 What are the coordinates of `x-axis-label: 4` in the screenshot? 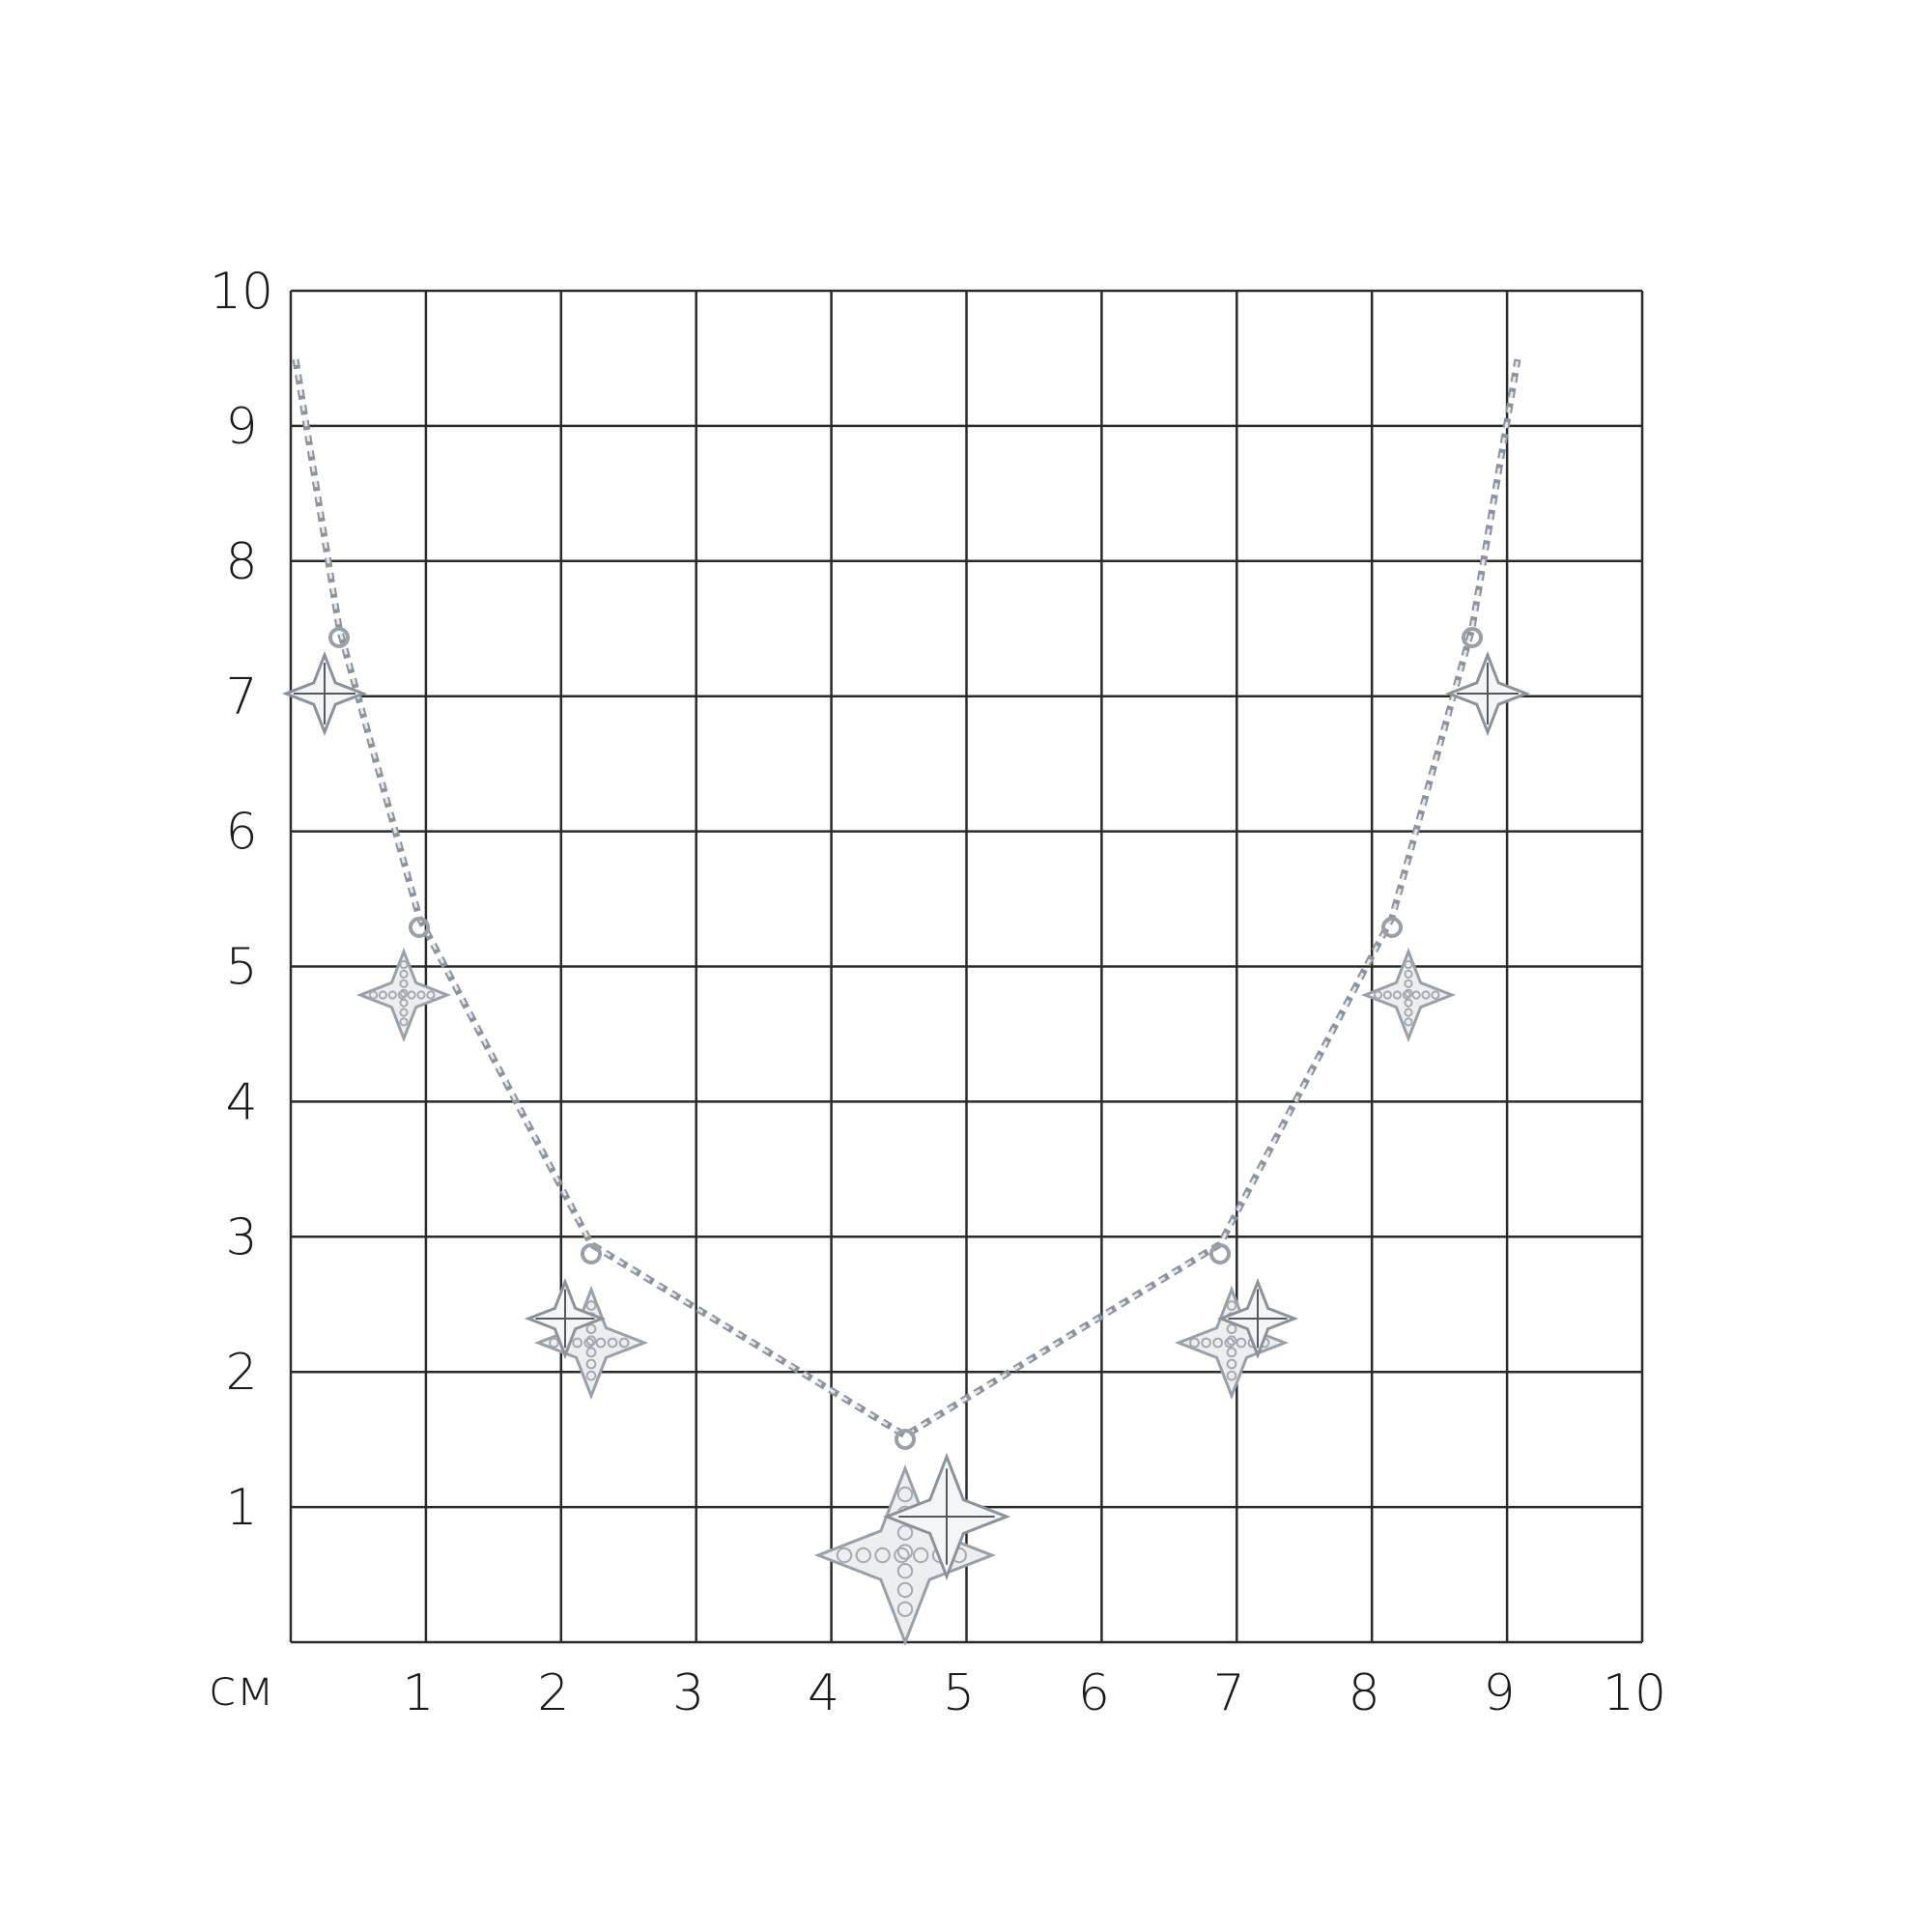 It's located at (823, 1693).